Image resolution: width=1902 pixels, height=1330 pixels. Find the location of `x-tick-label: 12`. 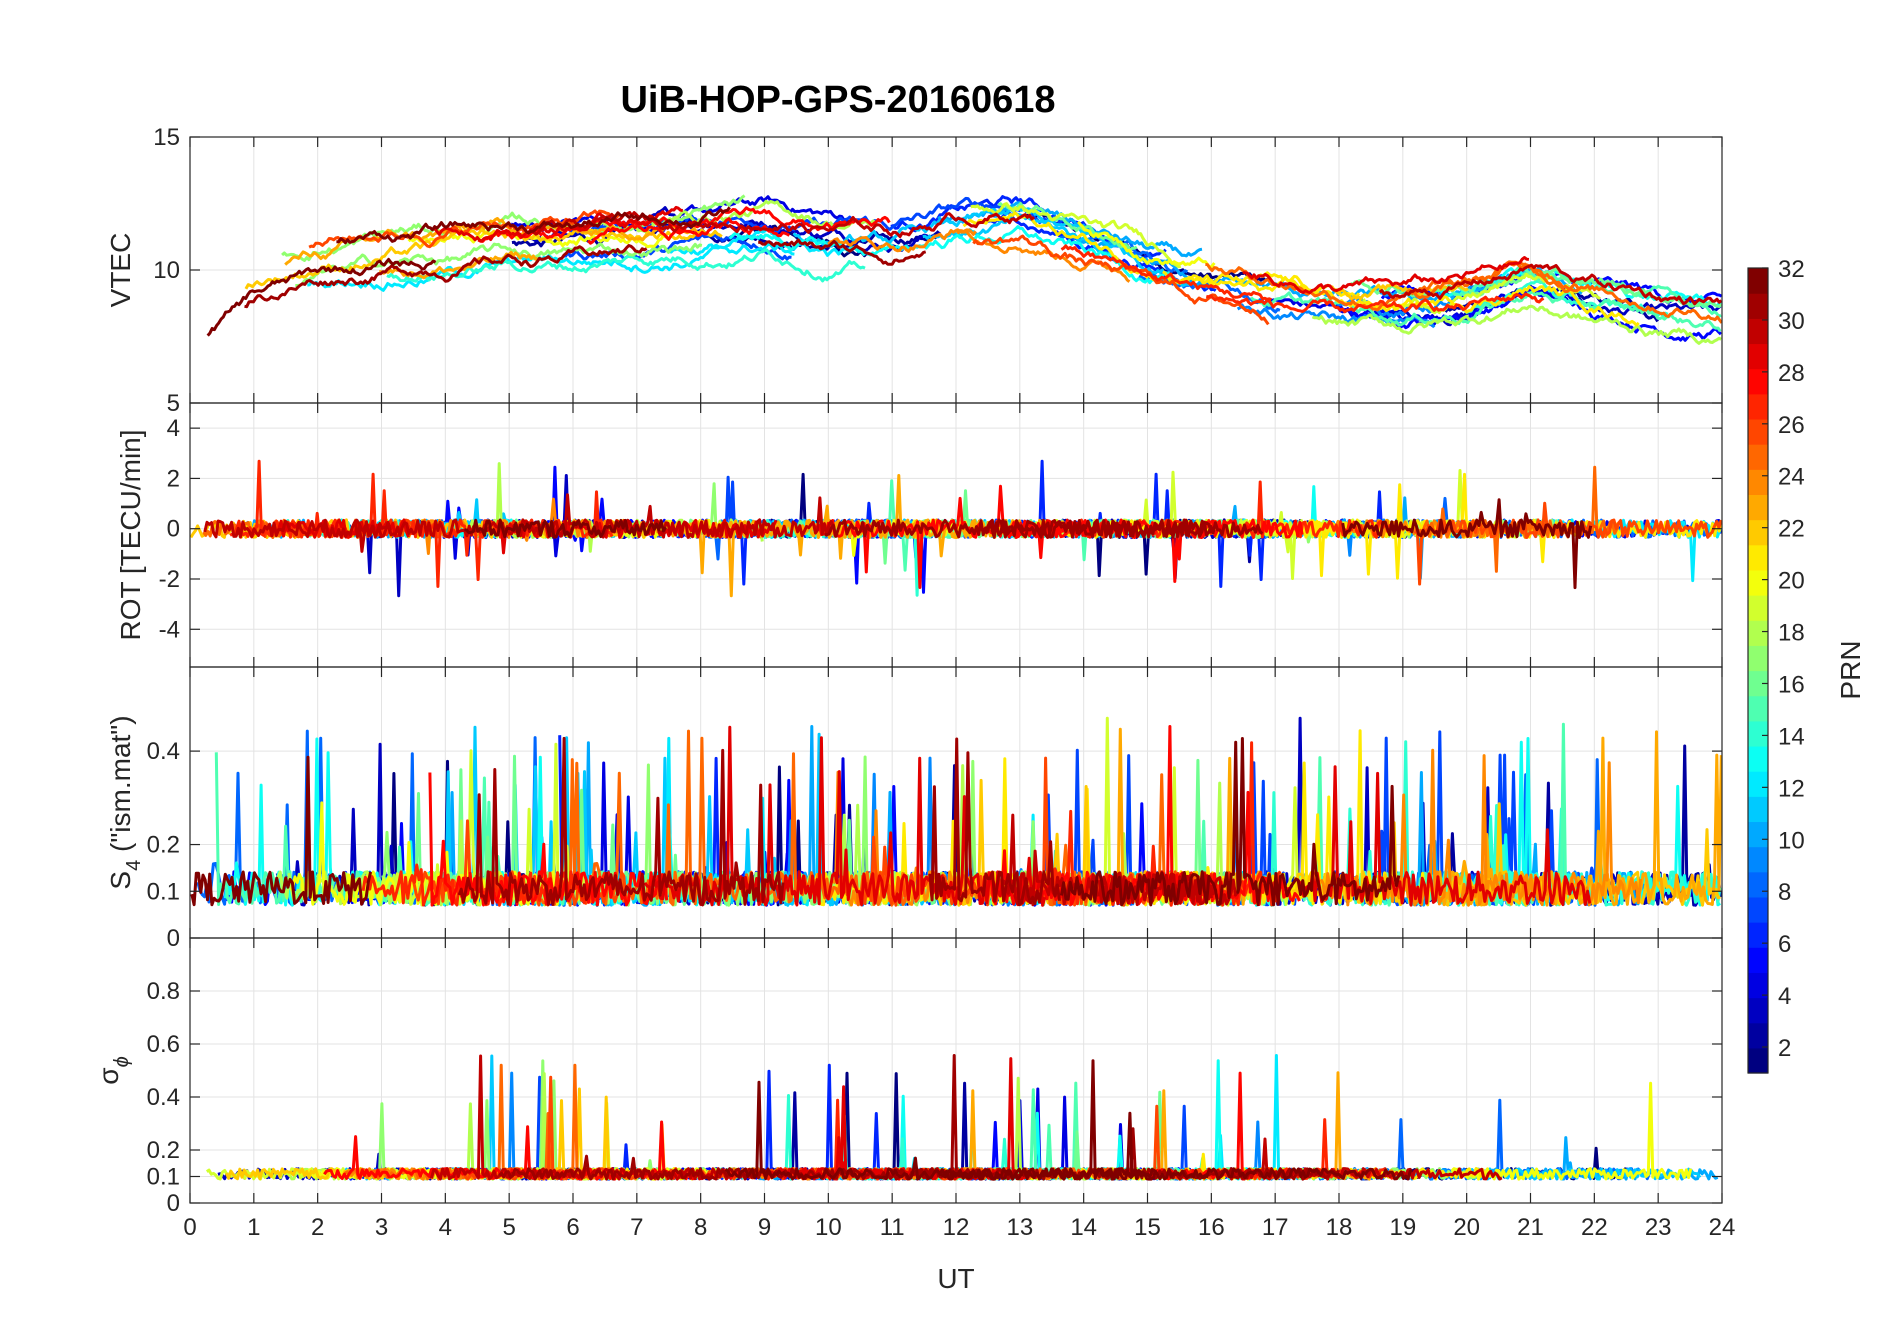

x-tick-label: 12 is located at coordinates (956, 1227).